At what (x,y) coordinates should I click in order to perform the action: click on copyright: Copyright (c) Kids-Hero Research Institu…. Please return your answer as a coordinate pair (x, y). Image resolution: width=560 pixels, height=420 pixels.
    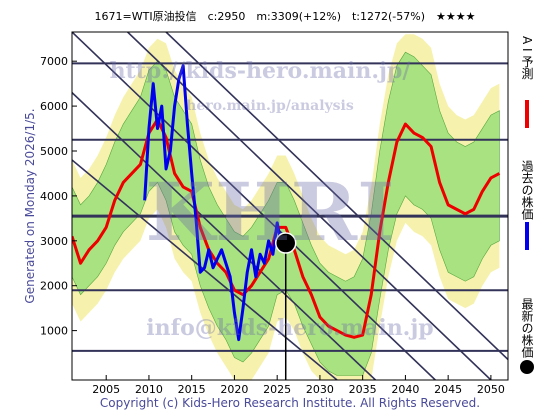
    Looking at the image, I should click on (290, 403).